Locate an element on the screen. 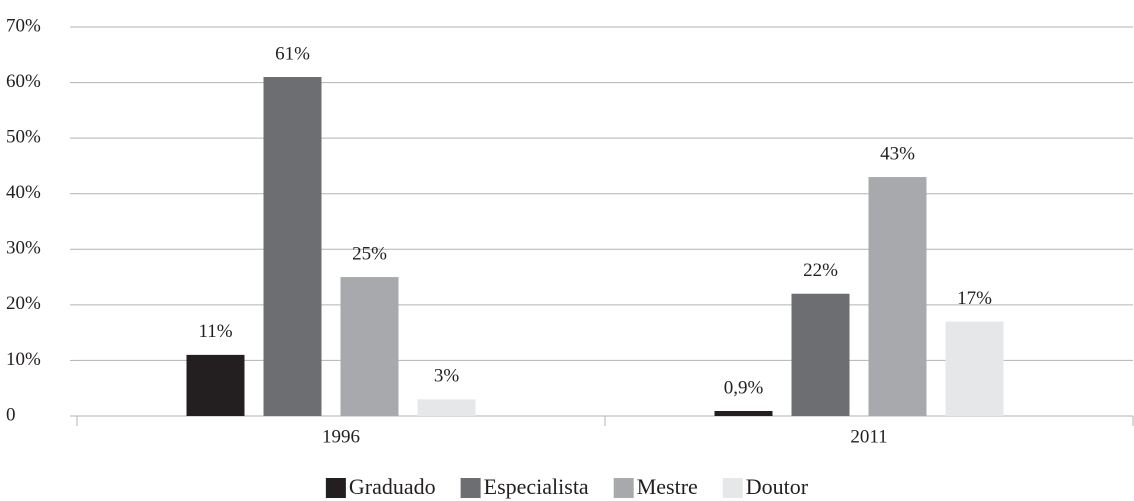 The height and width of the screenshot is (501, 1134). y-tick-label: 10% is located at coordinates (23, 359).